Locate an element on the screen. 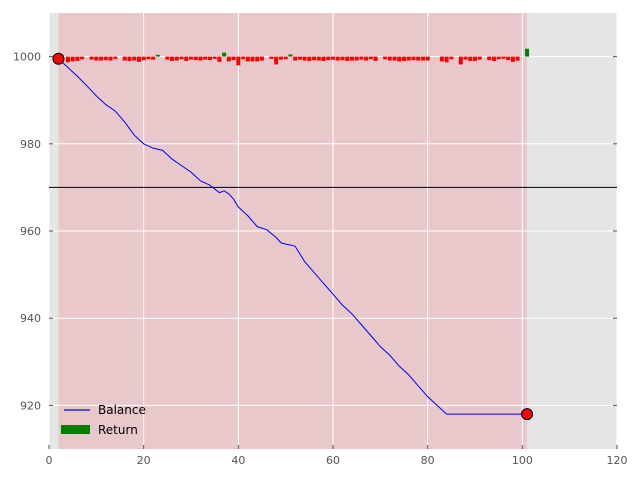  marker-start is located at coordinates (58, 58).